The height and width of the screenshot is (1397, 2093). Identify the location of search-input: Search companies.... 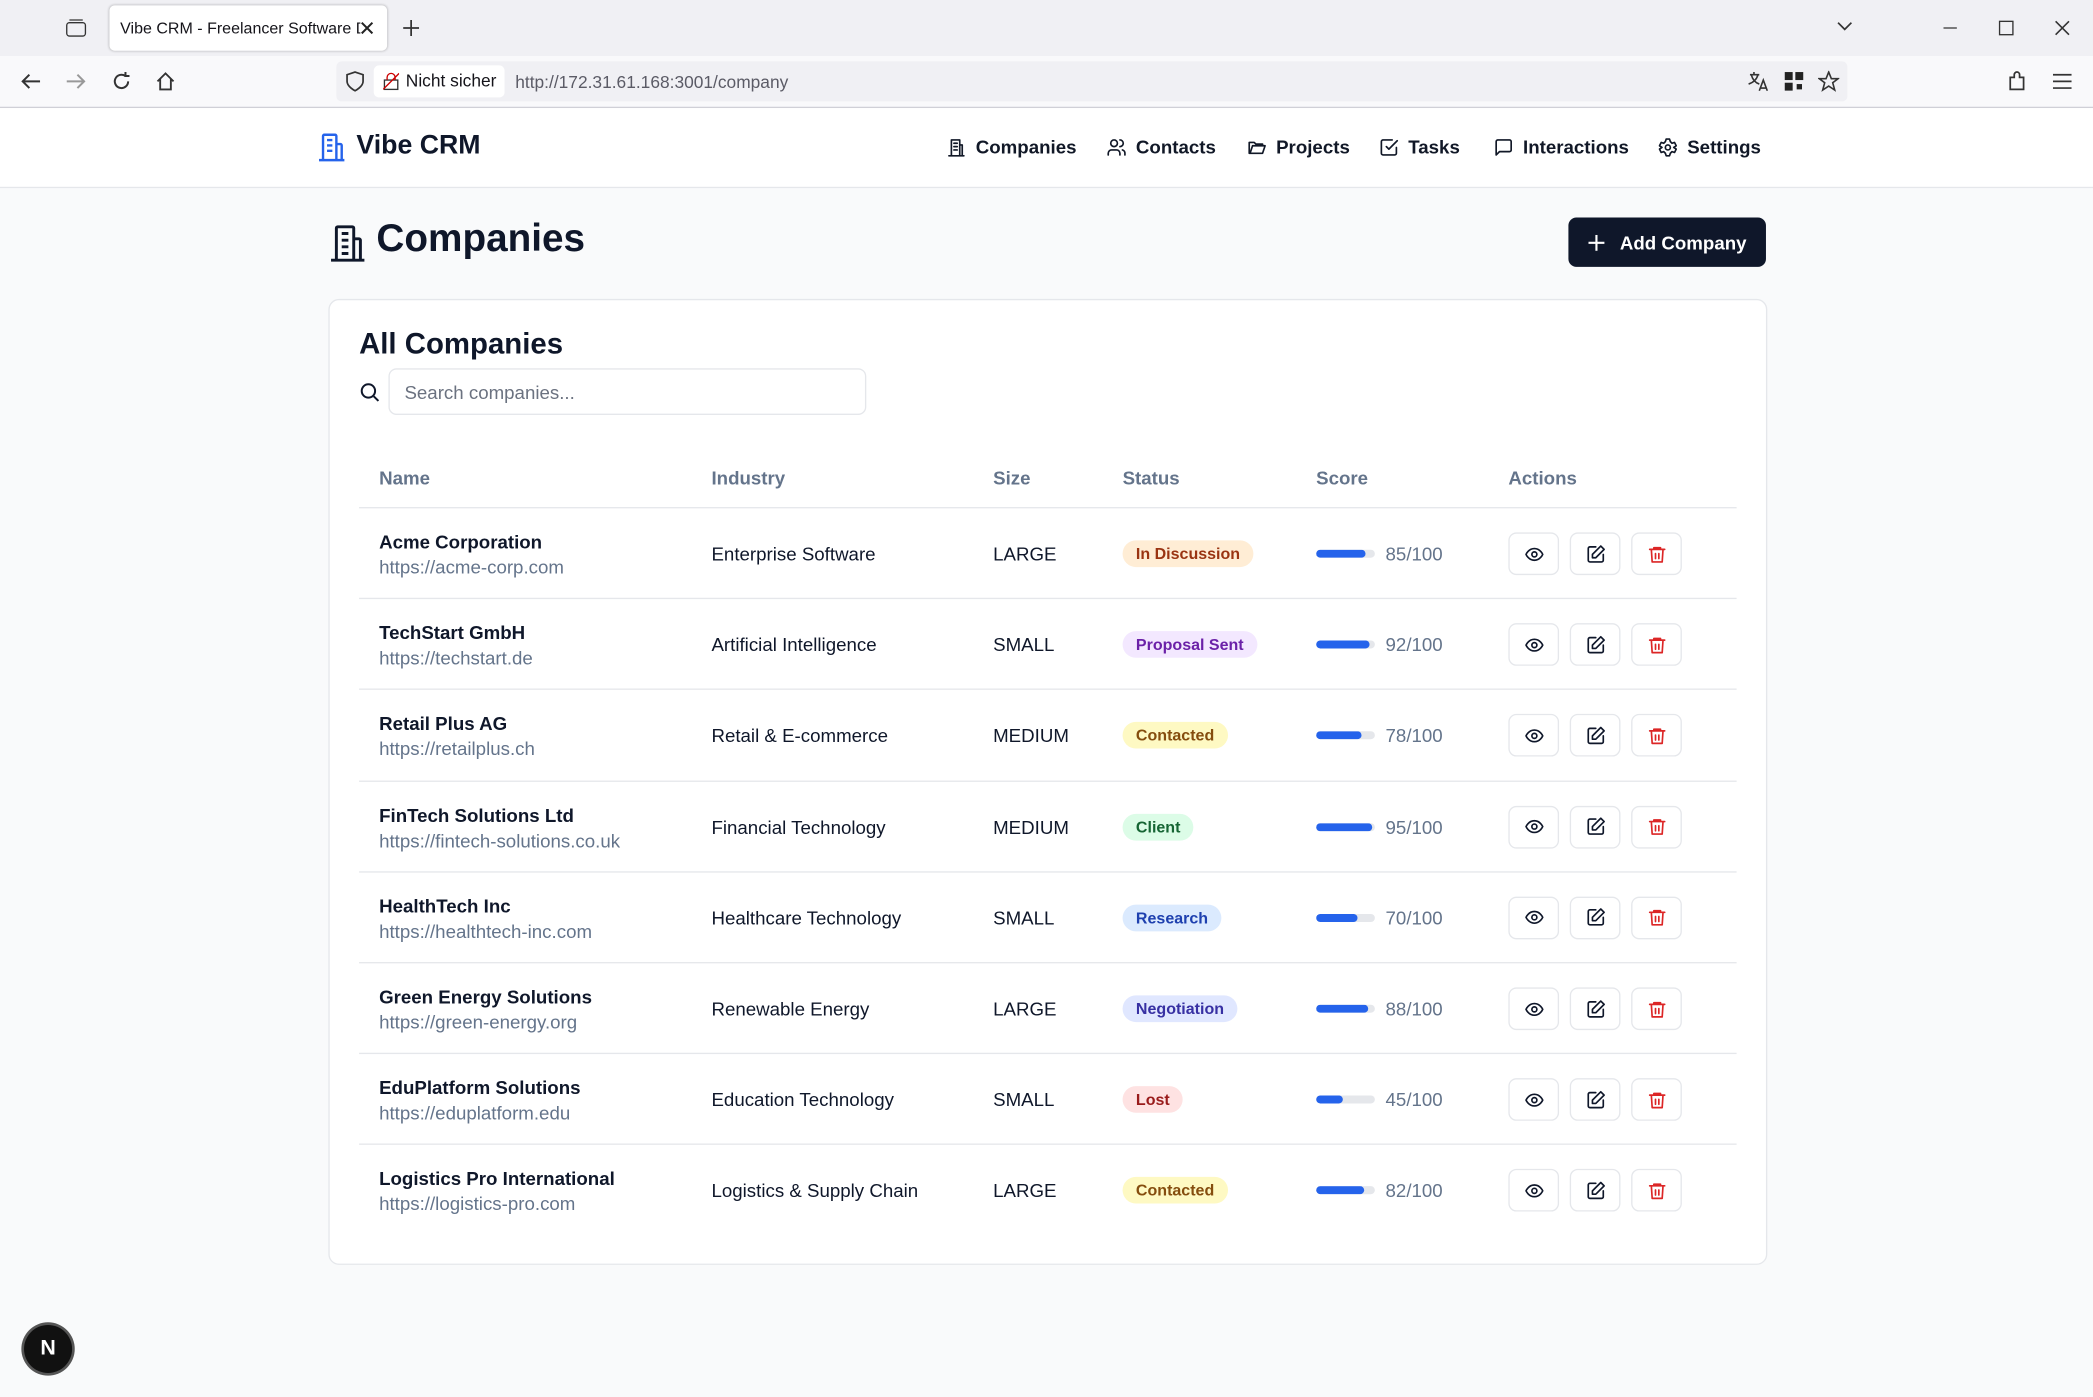
(627, 391).